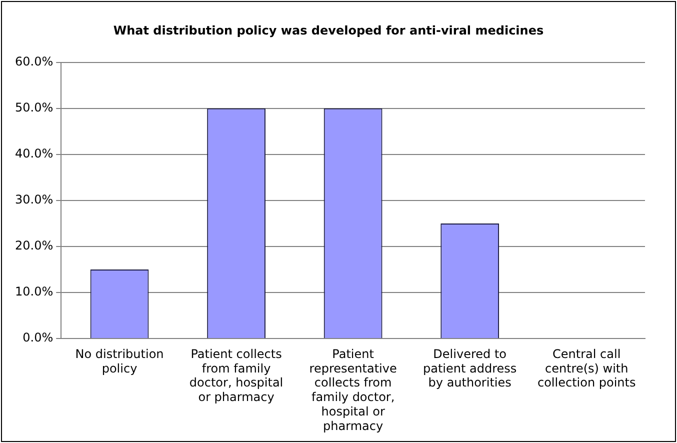 The height and width of the screenshot is (443, 677). I want to click on x-tick-label: No distribution policy, so click(119, 361).